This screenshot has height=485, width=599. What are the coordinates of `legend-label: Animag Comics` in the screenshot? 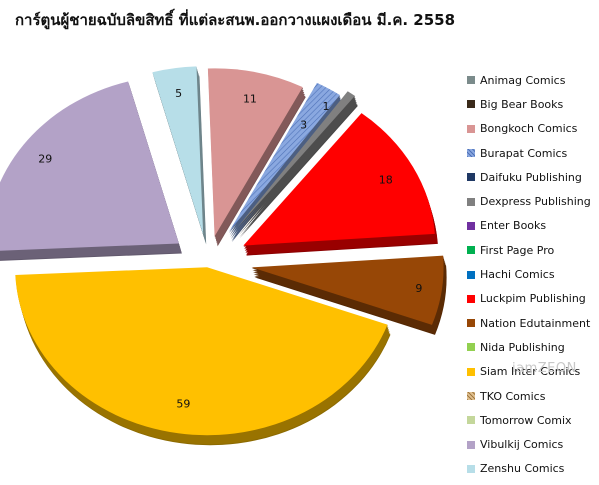 It's located at (523, 80).